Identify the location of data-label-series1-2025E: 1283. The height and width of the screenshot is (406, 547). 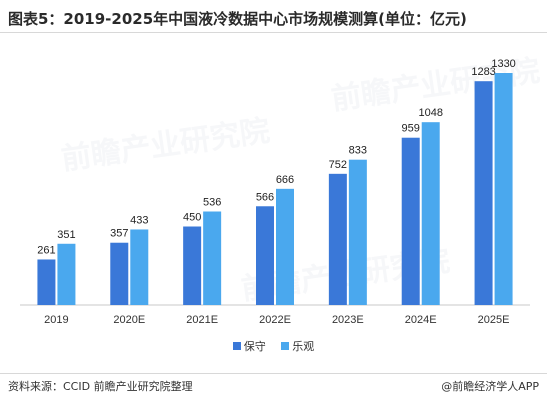
(483, 72).